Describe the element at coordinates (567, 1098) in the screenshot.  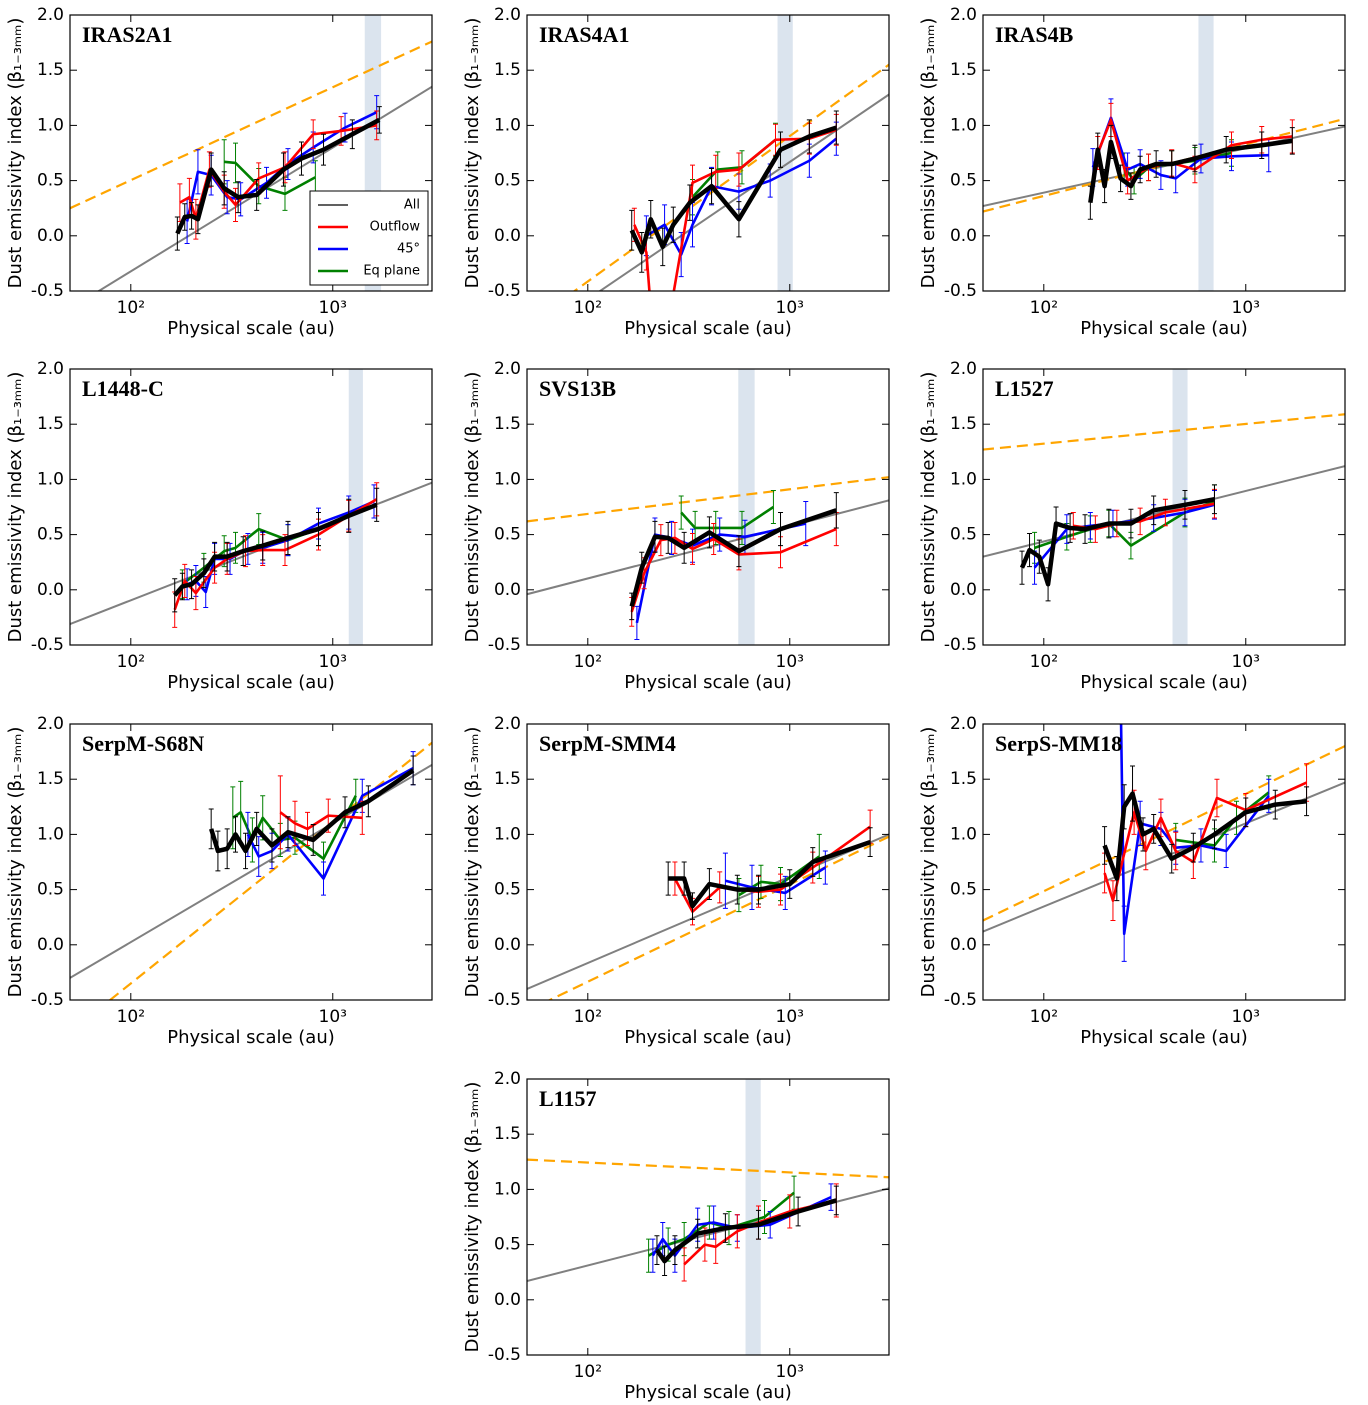
I see `panel-title: L1157` at that location.